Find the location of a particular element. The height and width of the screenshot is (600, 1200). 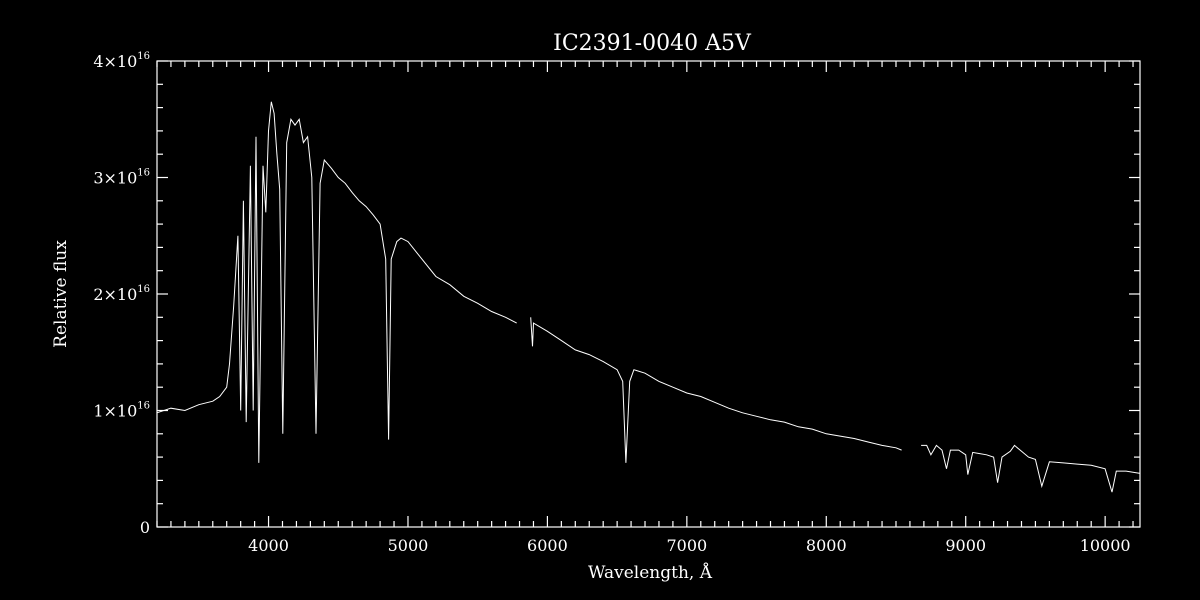

y-tick-label: 1×10¹⁶ is located at coordinates (121, 411).